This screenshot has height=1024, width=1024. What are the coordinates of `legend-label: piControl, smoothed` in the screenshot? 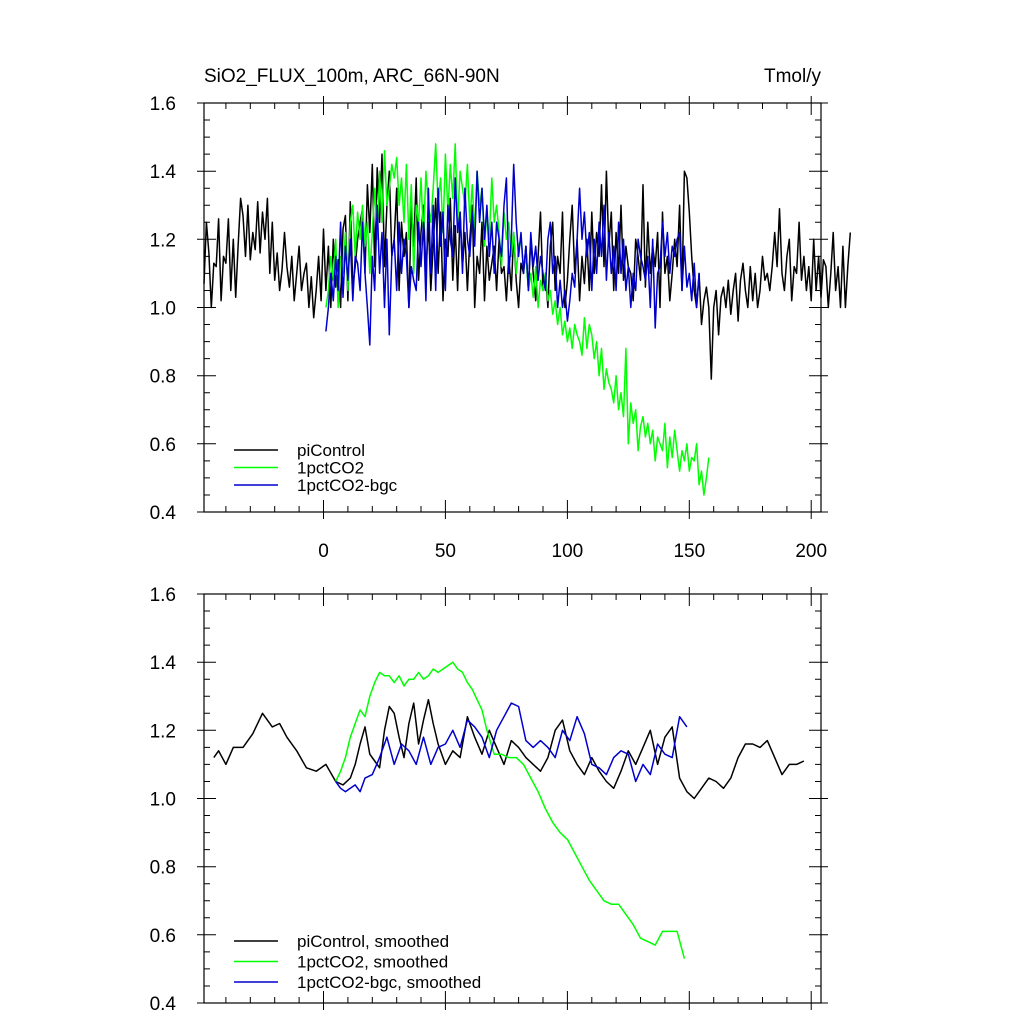 It's located at (373, 941).